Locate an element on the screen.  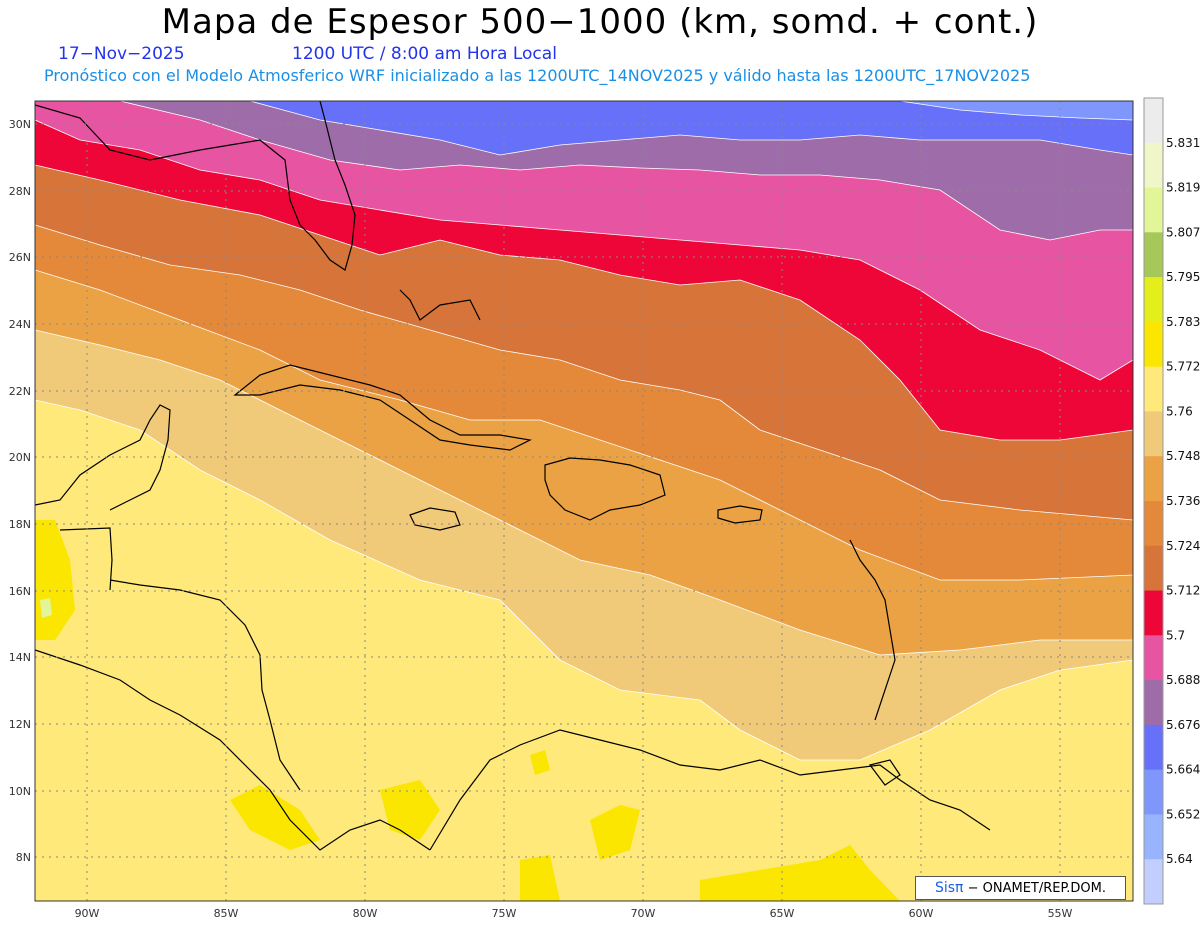
coast-hispaniola is located at coordinates (605, 489).